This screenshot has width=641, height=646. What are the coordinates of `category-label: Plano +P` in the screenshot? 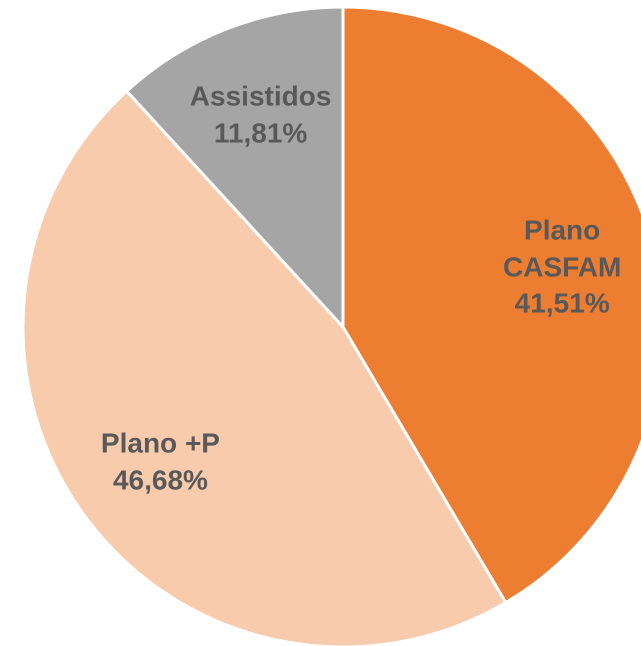 It's located at (160, 443).